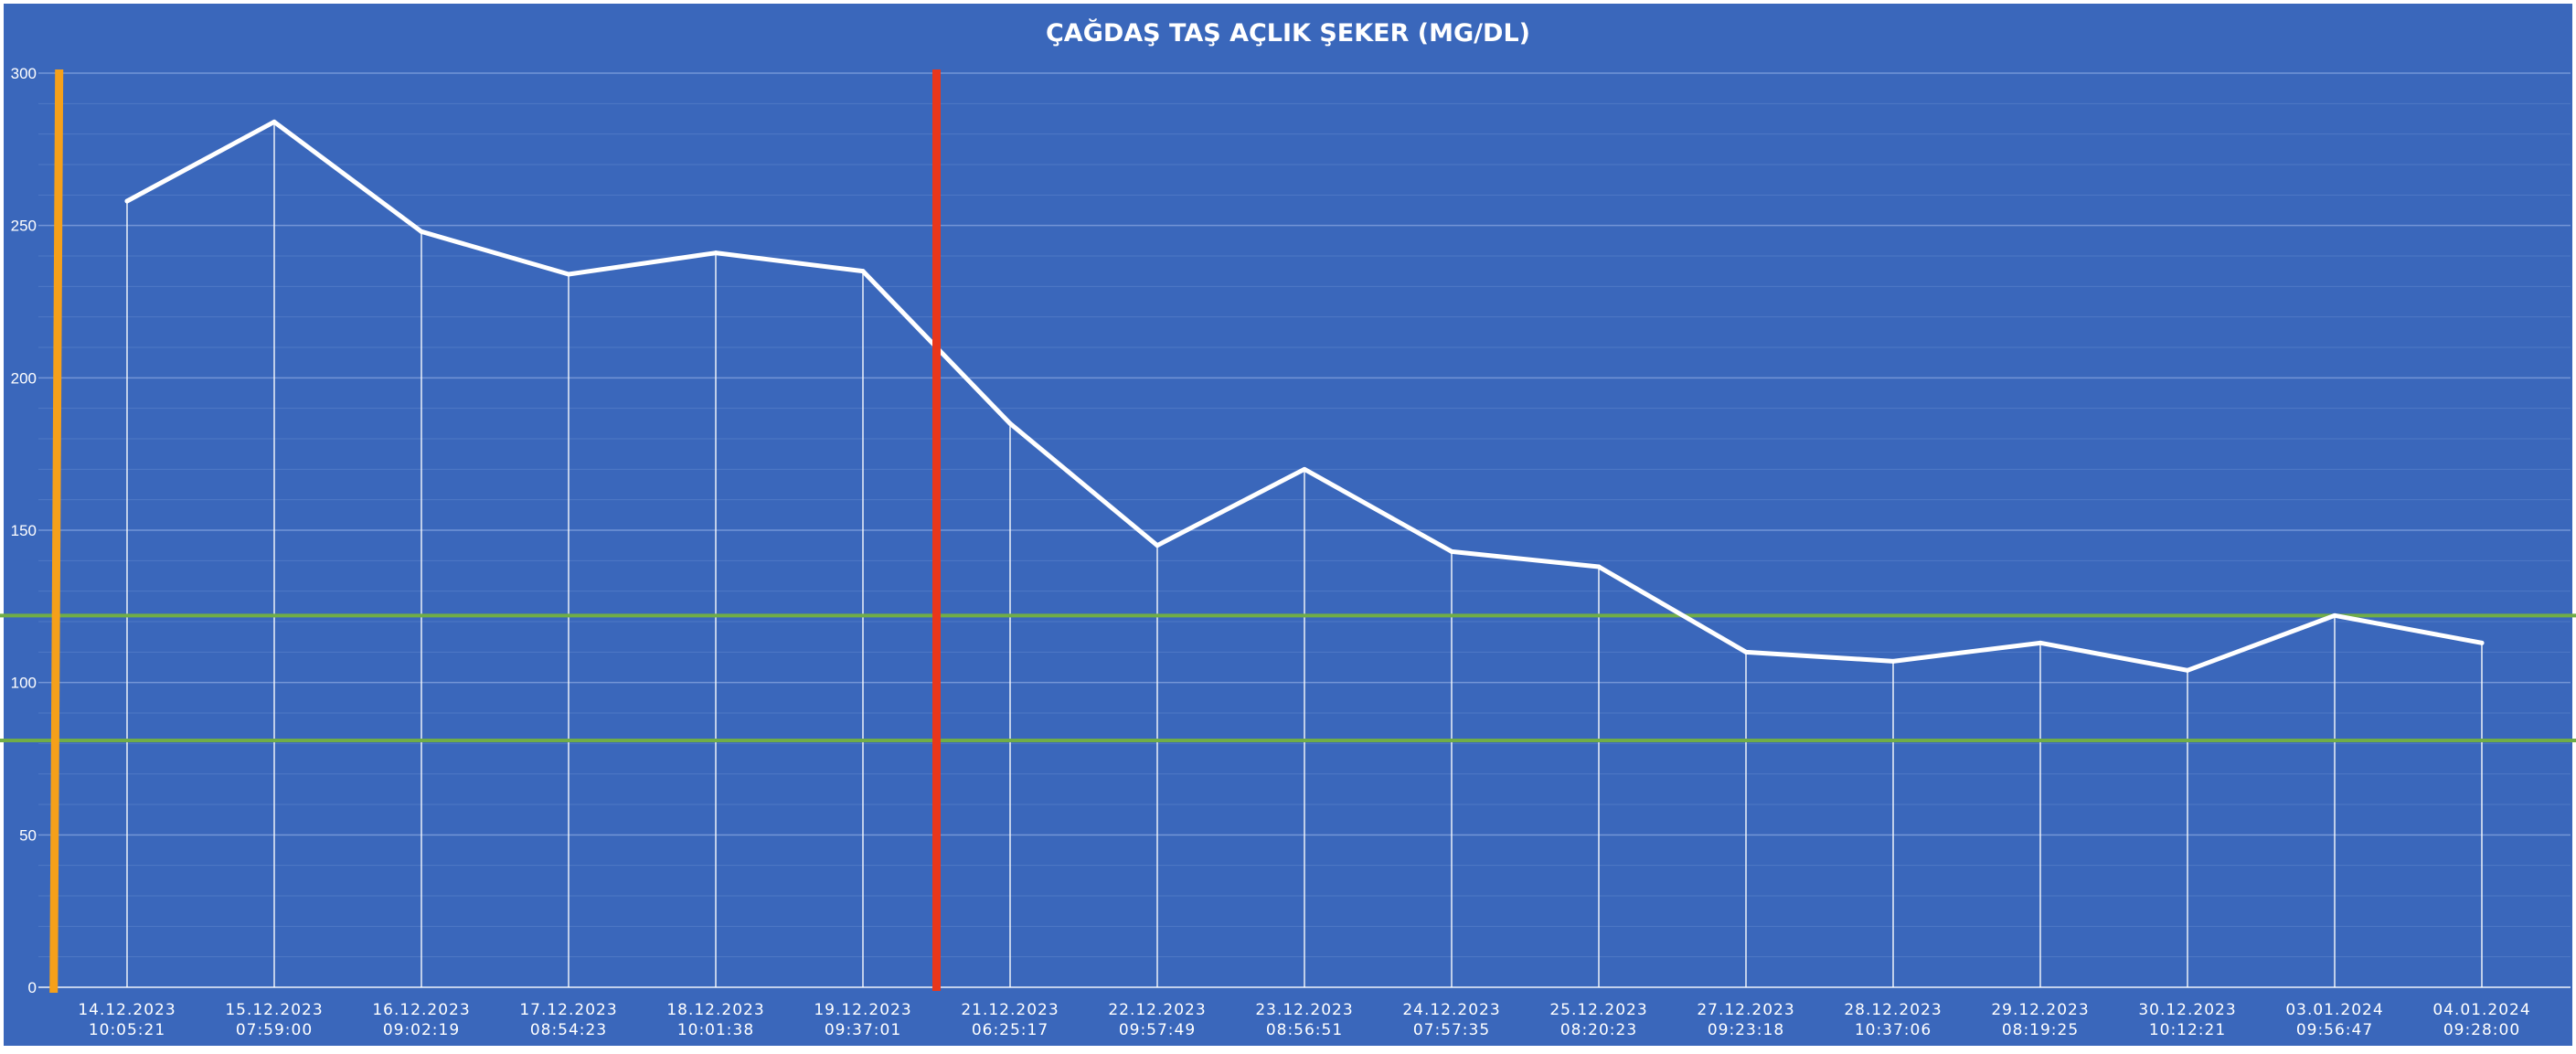  I want to click on x-tick-date: 03.01.2024, so click(2334, 1010).